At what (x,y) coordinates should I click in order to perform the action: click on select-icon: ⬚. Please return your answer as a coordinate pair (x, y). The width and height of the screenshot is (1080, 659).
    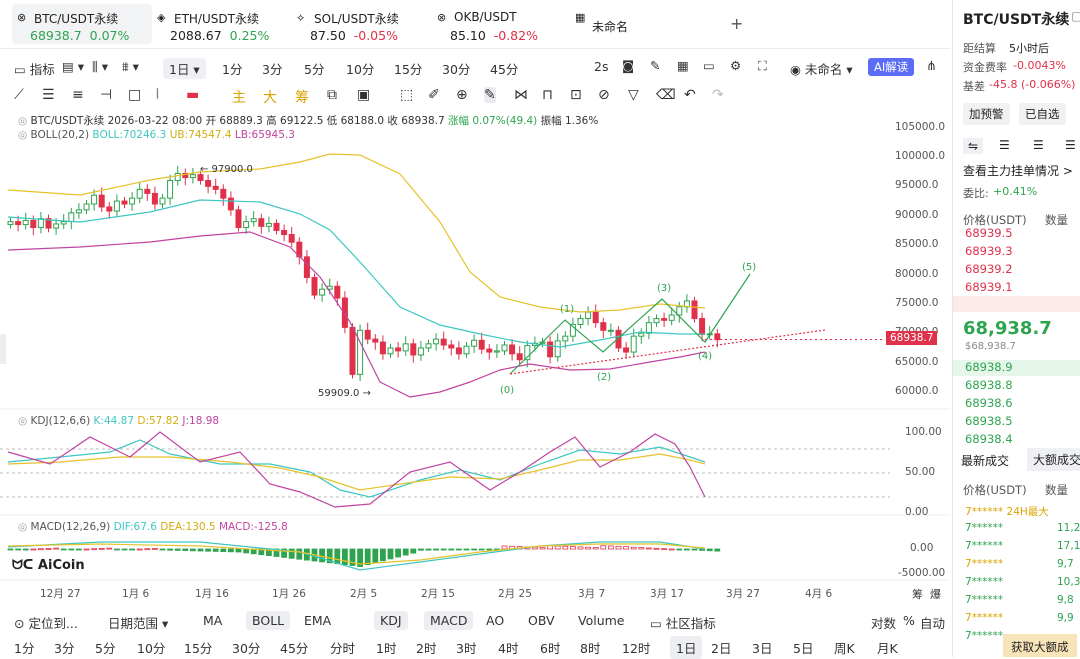
    Looking at the image, I should click on (407, 95).